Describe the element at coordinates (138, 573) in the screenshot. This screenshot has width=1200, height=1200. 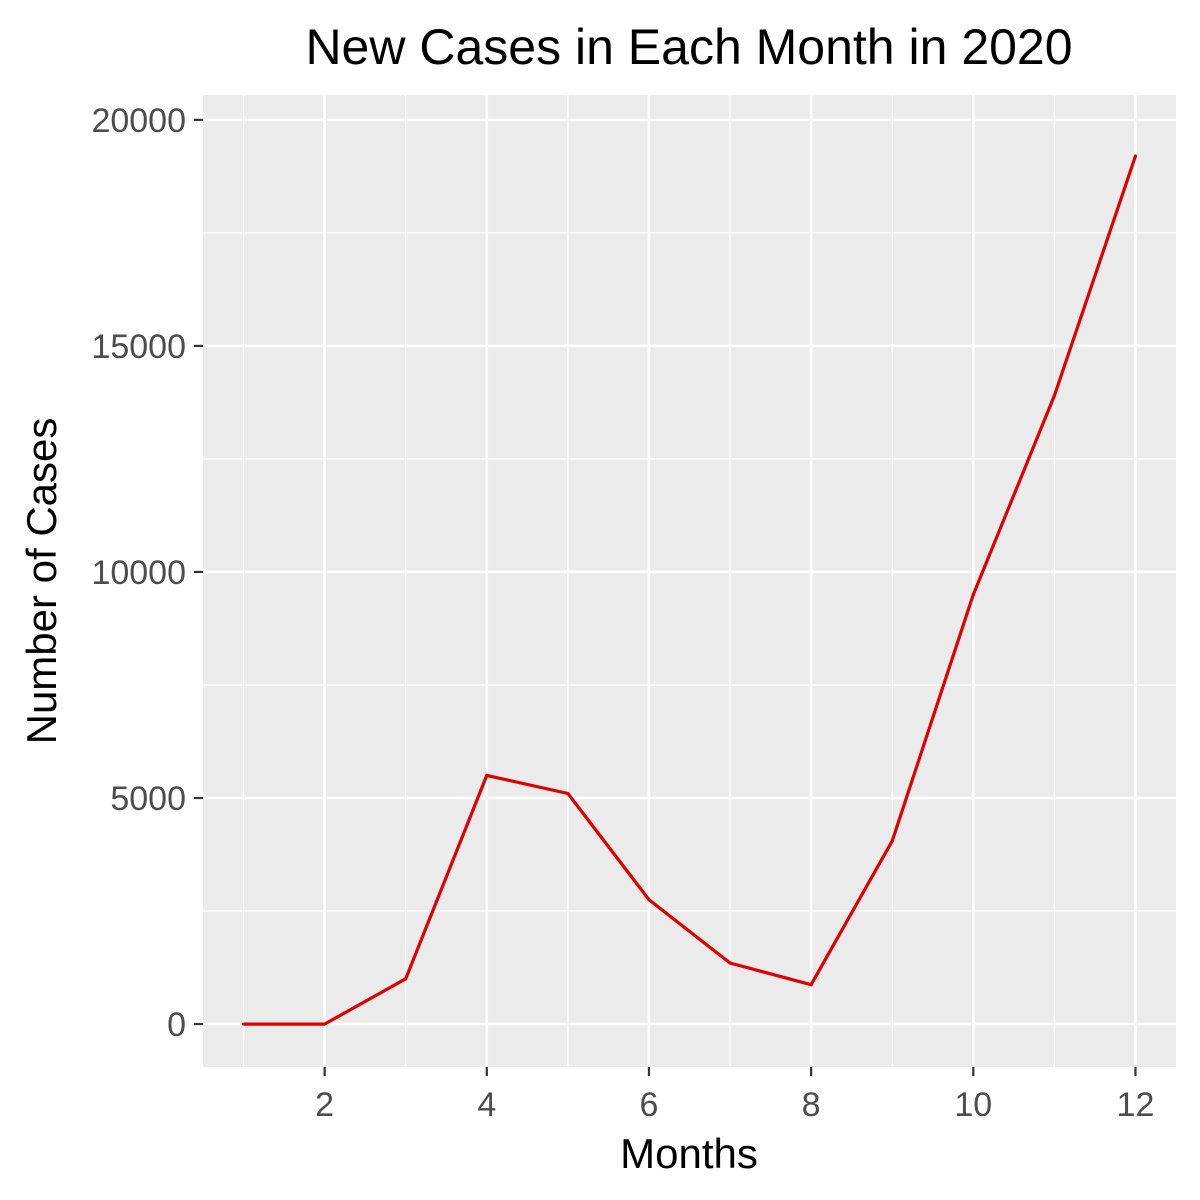
I see `y-tick-label: 10000` at that location.